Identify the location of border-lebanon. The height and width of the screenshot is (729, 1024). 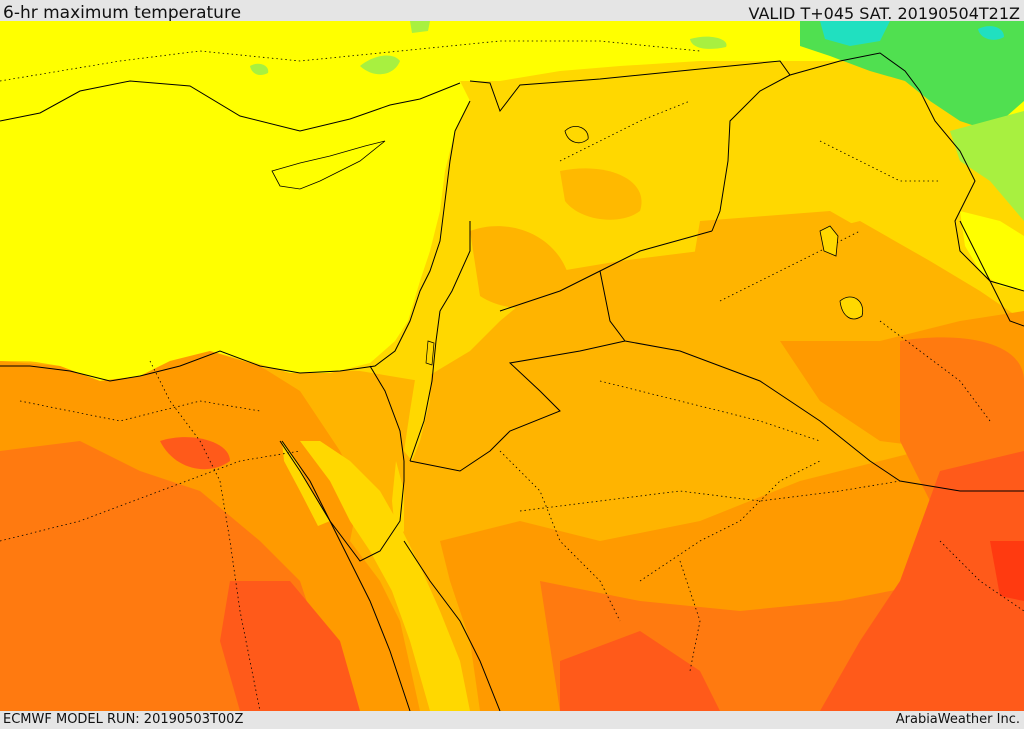
(455, 266).